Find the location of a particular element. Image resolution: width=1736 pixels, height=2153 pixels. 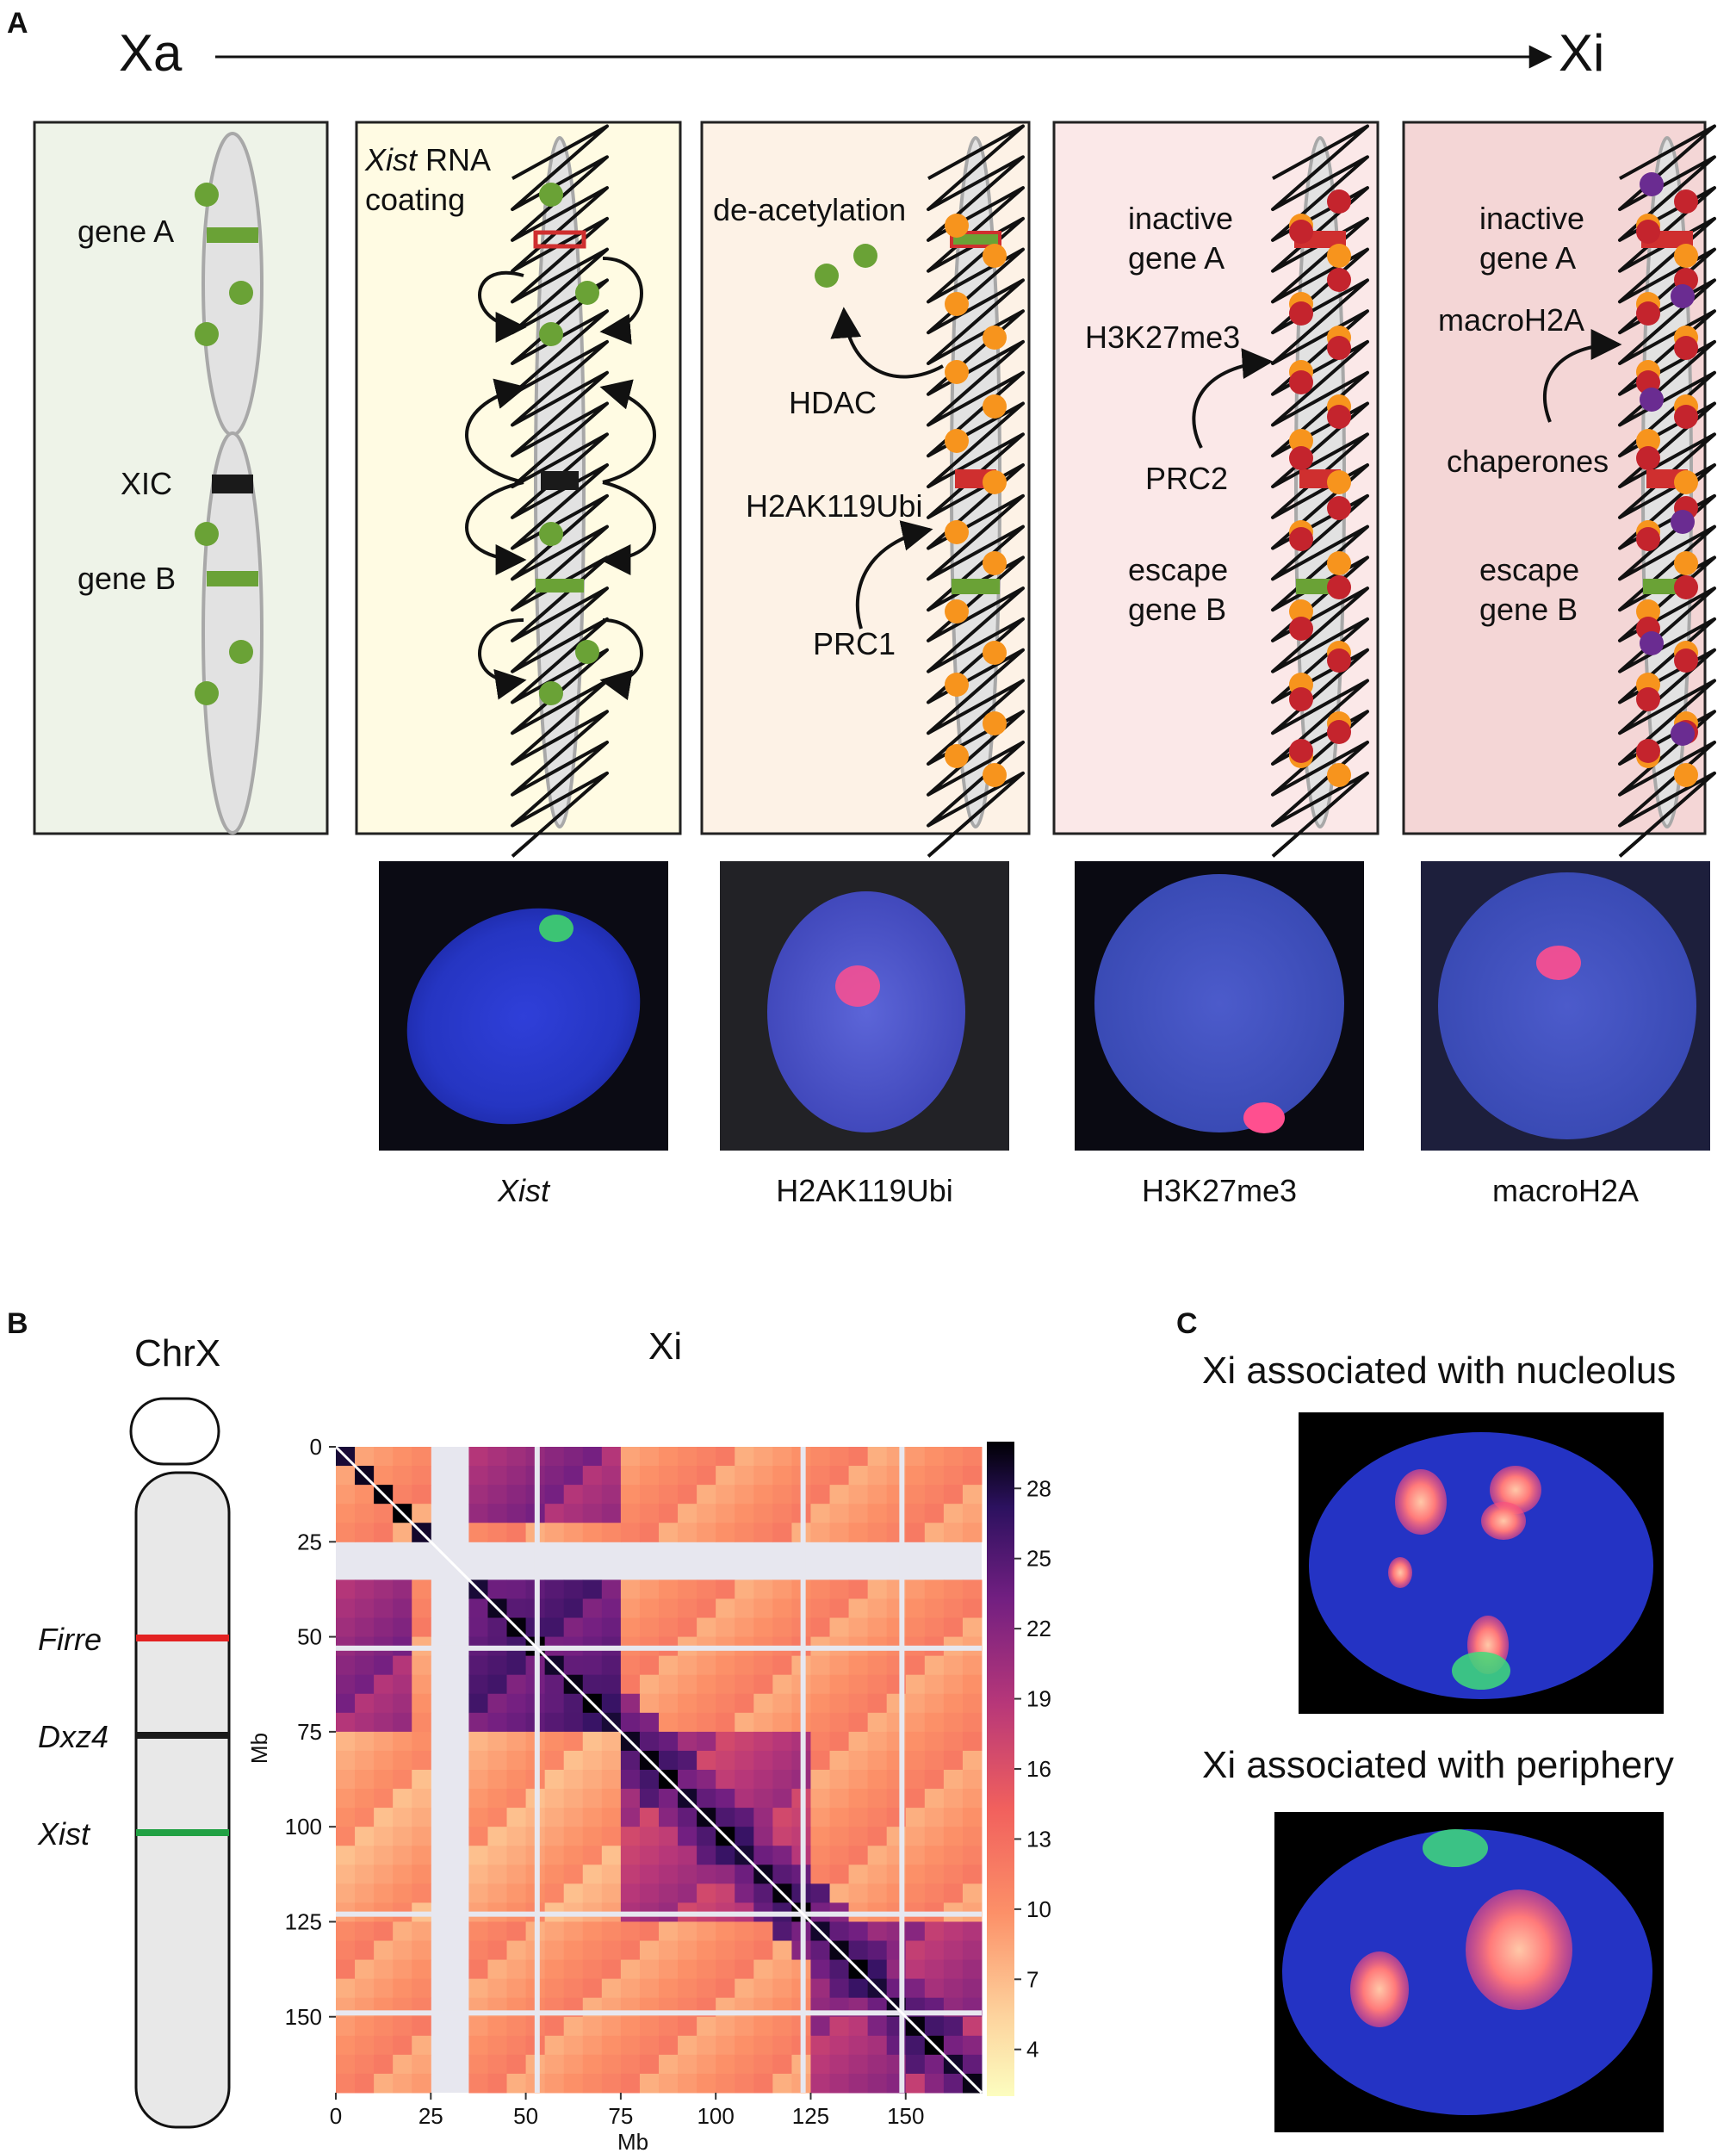

stage-panel-3: de-acetylation HDAC H2AK119Ubi PRC1 is located at coordinates (866, 490).